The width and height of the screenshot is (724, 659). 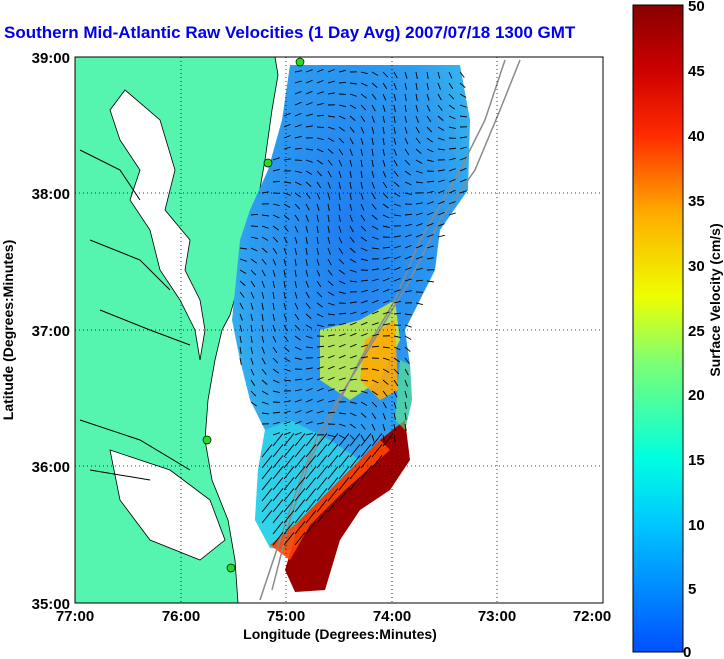 What do you see at coordinates (330, 500) in the screenshot?
I see `velocity-field-jet-edge` at bounding box center [330, 500].